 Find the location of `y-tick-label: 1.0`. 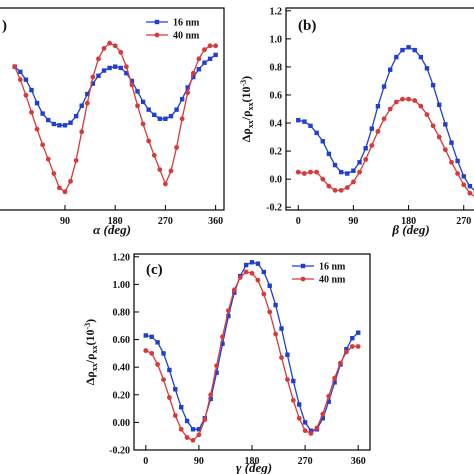

y-tick-label: 1.0 is located at coordinates (276, 39).